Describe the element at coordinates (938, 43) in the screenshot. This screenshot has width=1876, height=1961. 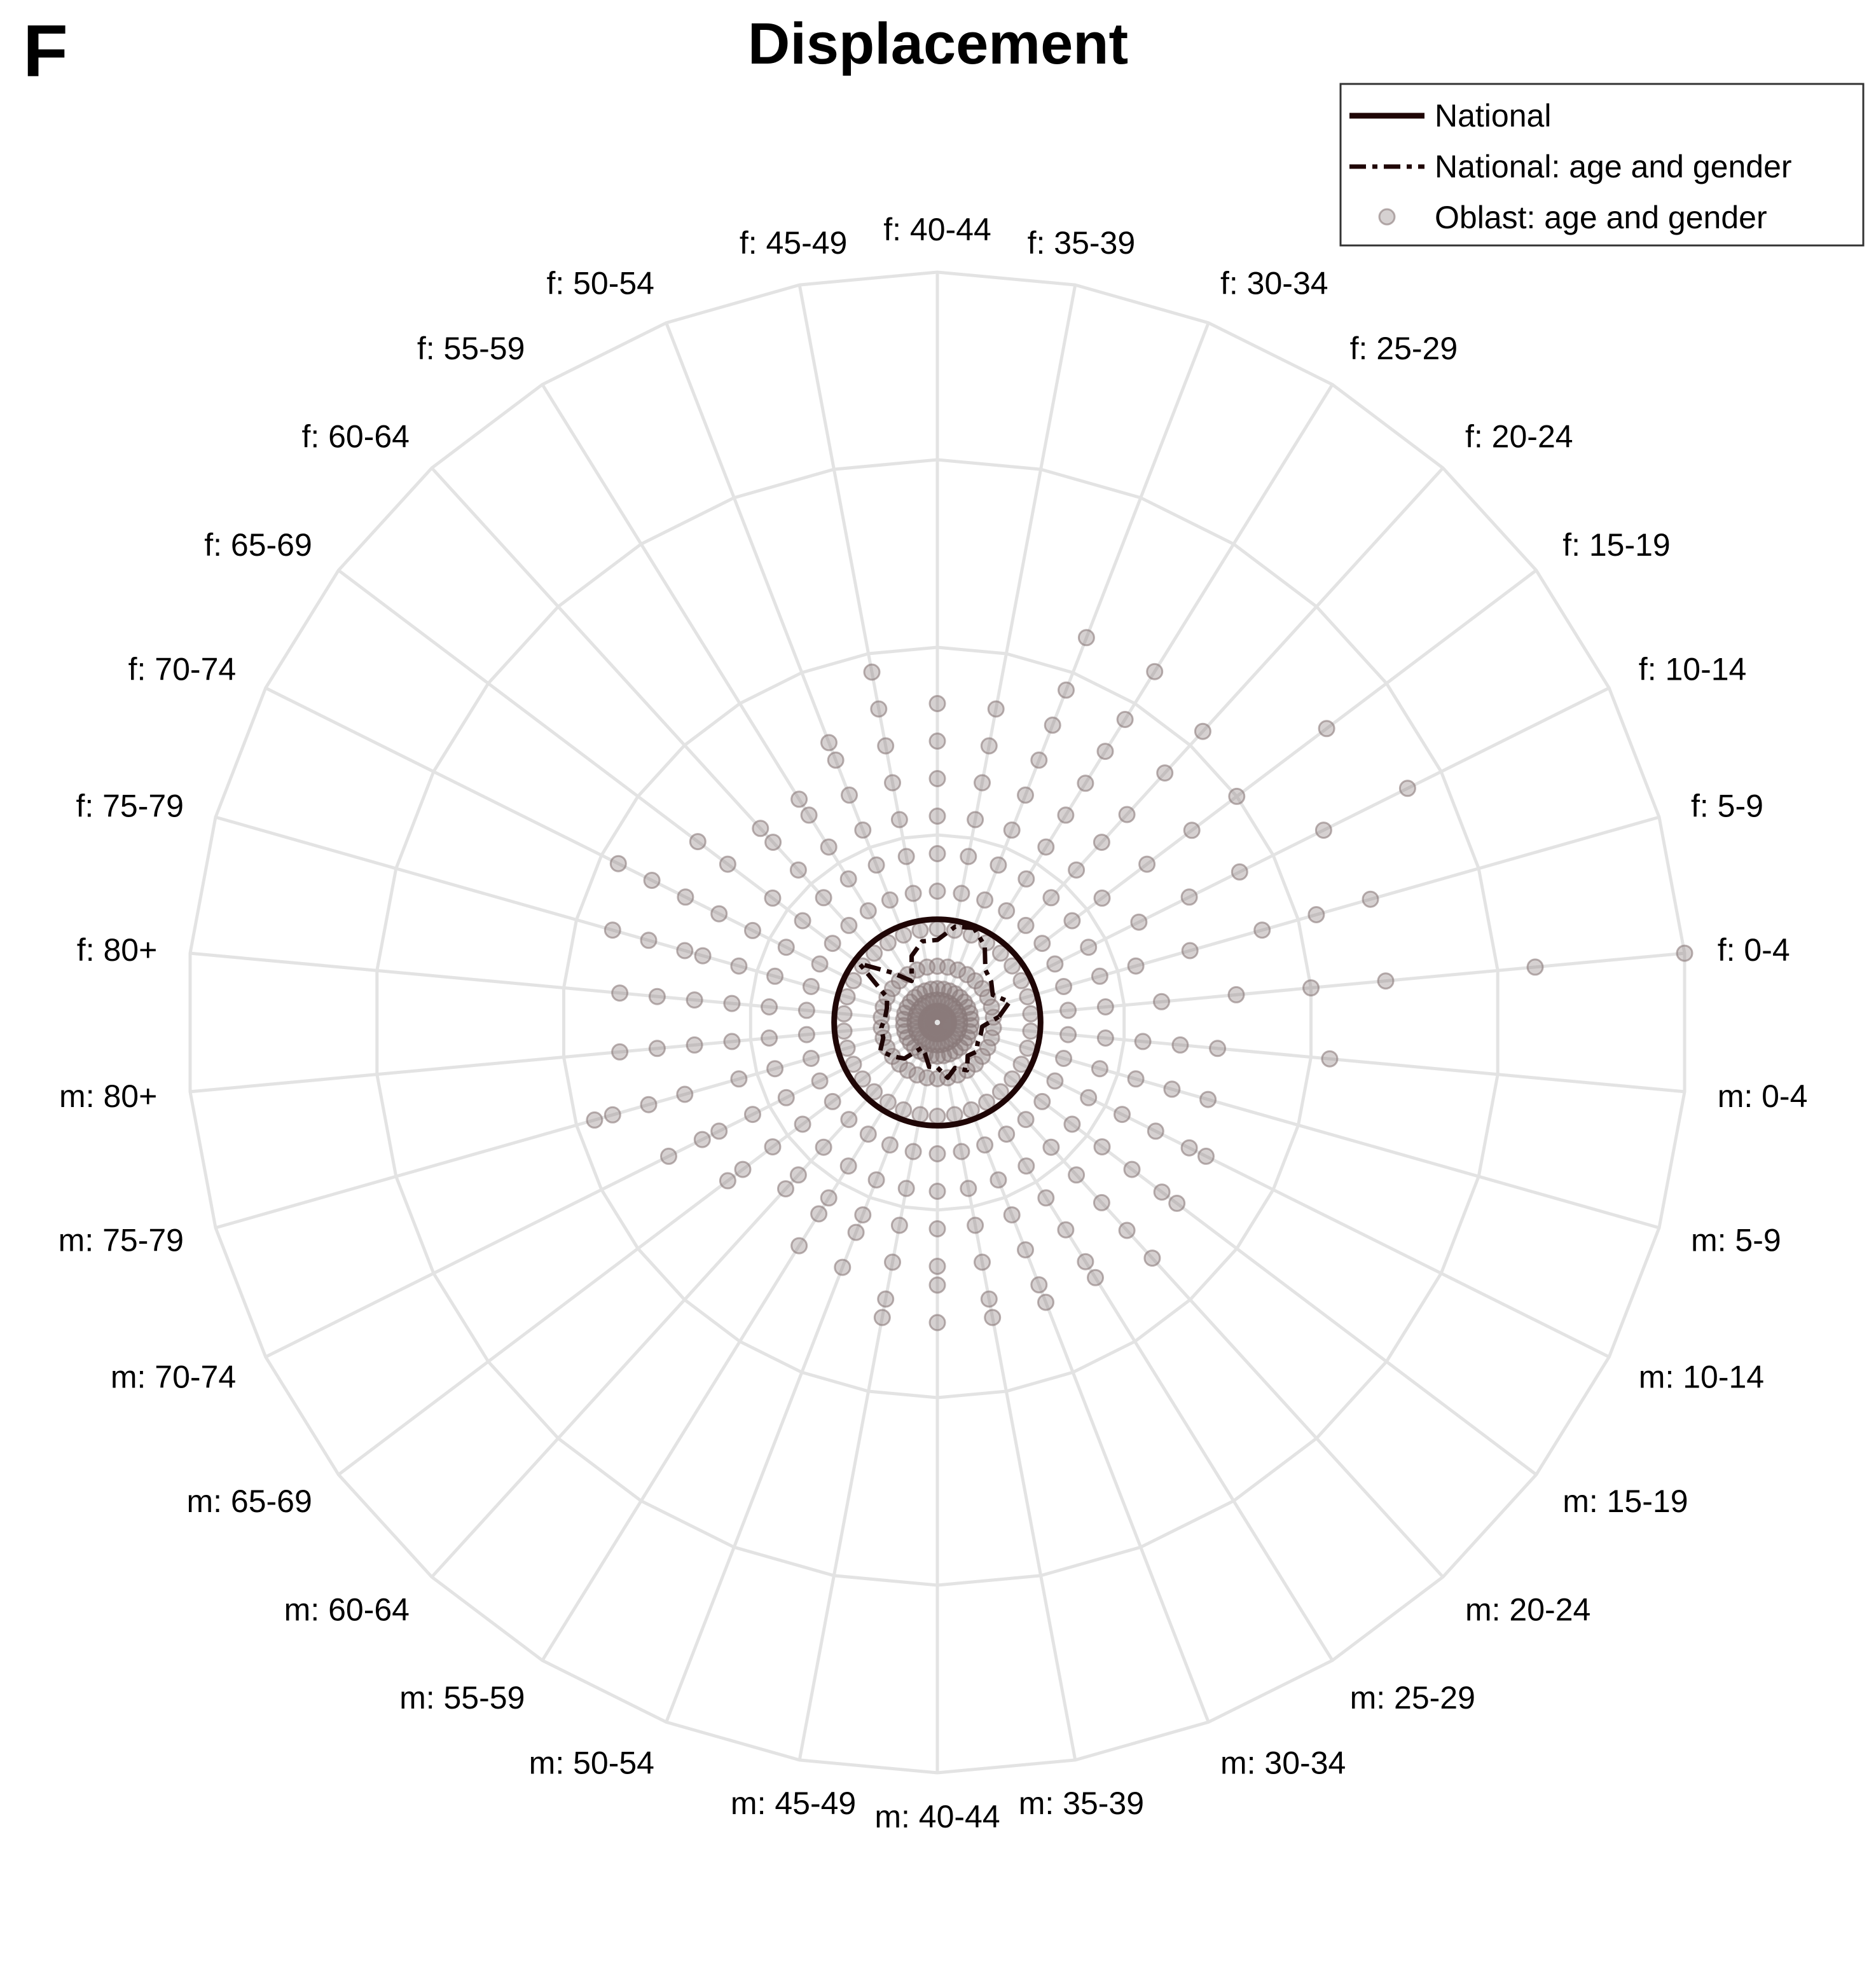
I see `chart-title: Displacement` at that location.